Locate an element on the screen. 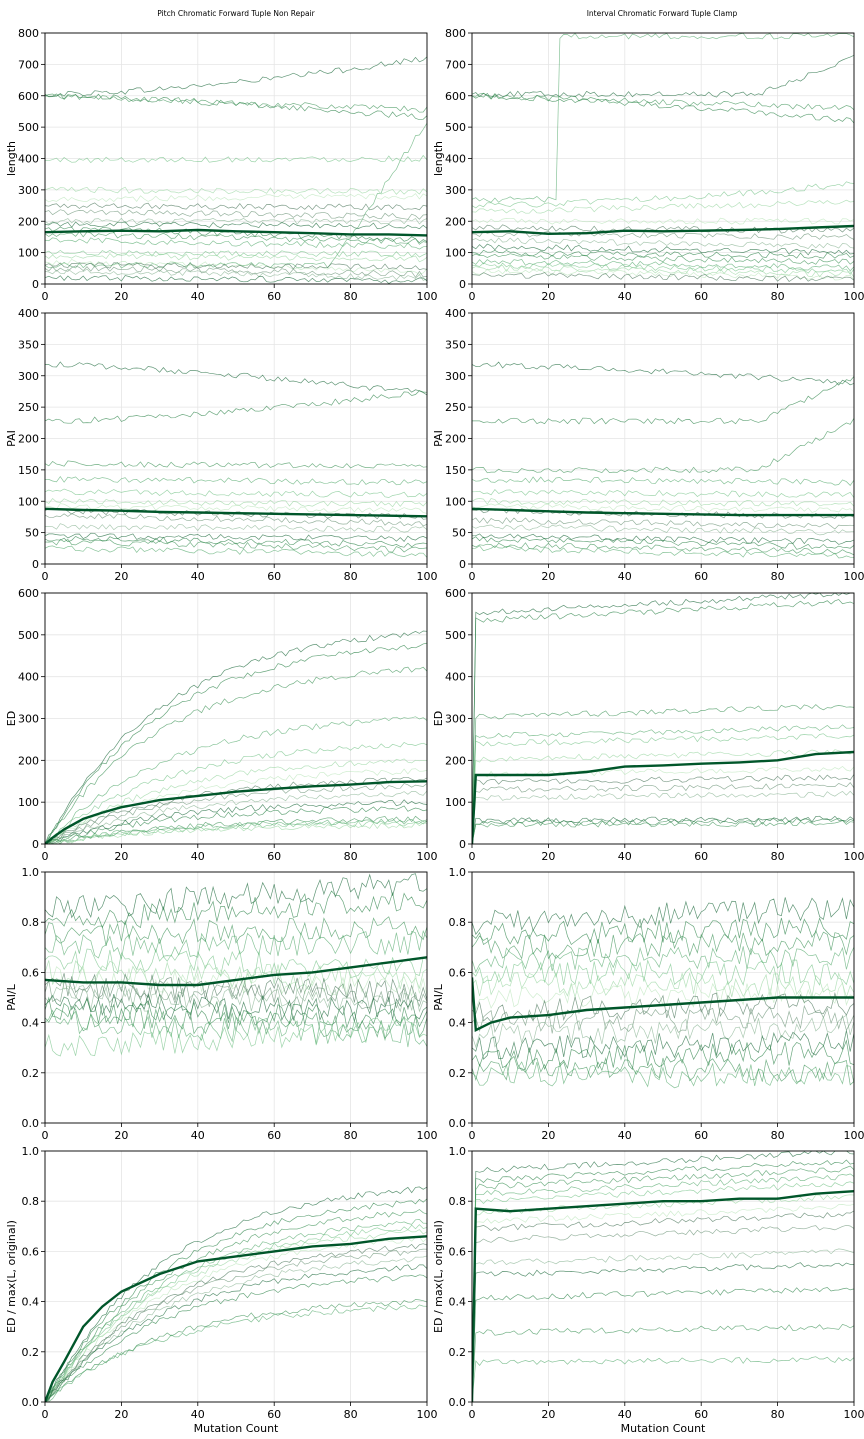  y-tick-label: 0.8 is located at coordinates (31, 1201).